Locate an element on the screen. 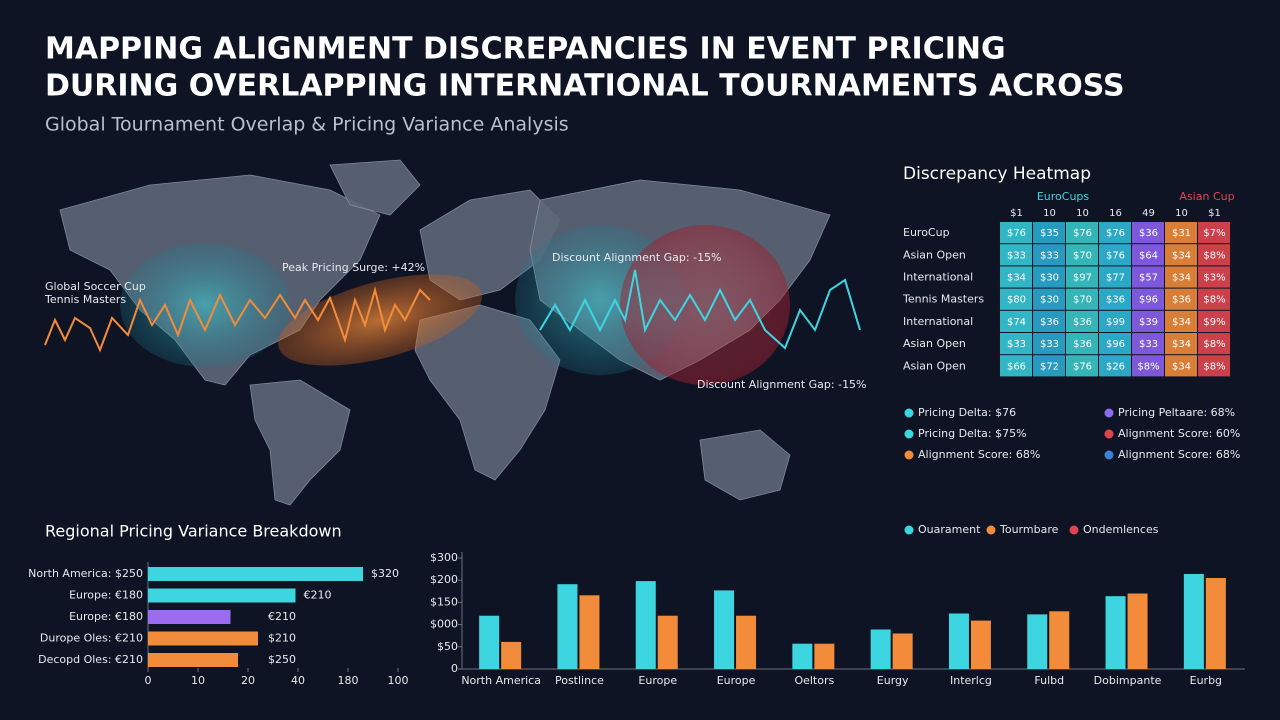  heatmap-cell-text: $72 is located at coordinates (1049, 366).